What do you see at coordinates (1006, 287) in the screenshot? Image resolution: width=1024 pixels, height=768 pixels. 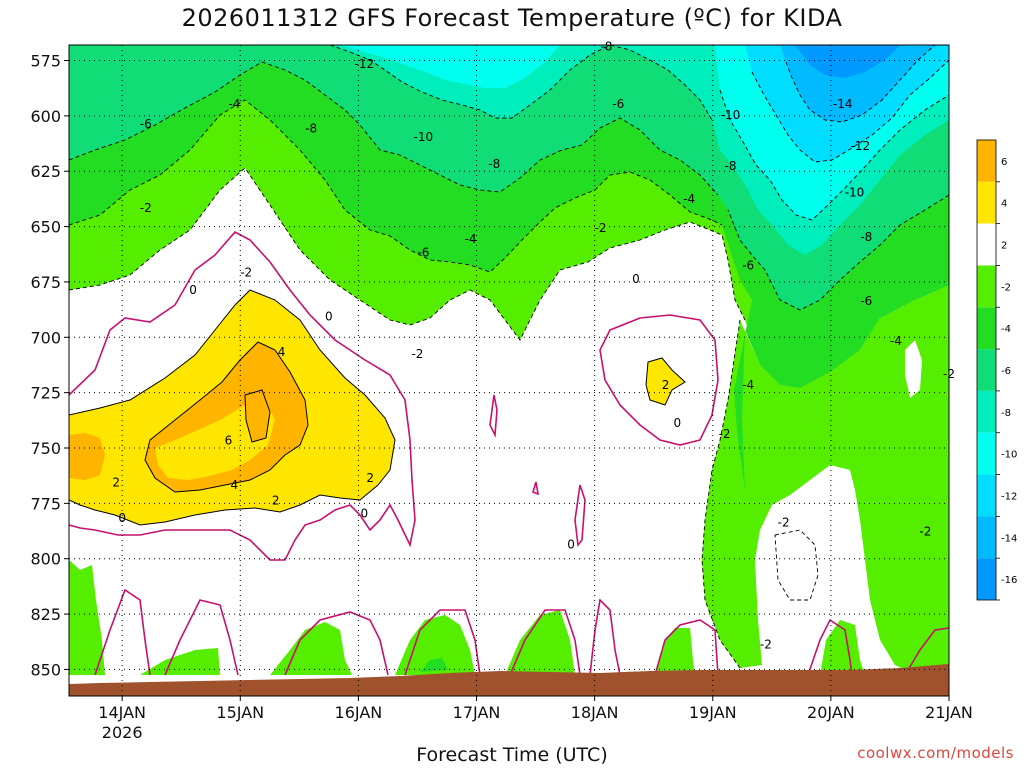 I see `colorbar-label: -2` at bounding box center [1006, 287].